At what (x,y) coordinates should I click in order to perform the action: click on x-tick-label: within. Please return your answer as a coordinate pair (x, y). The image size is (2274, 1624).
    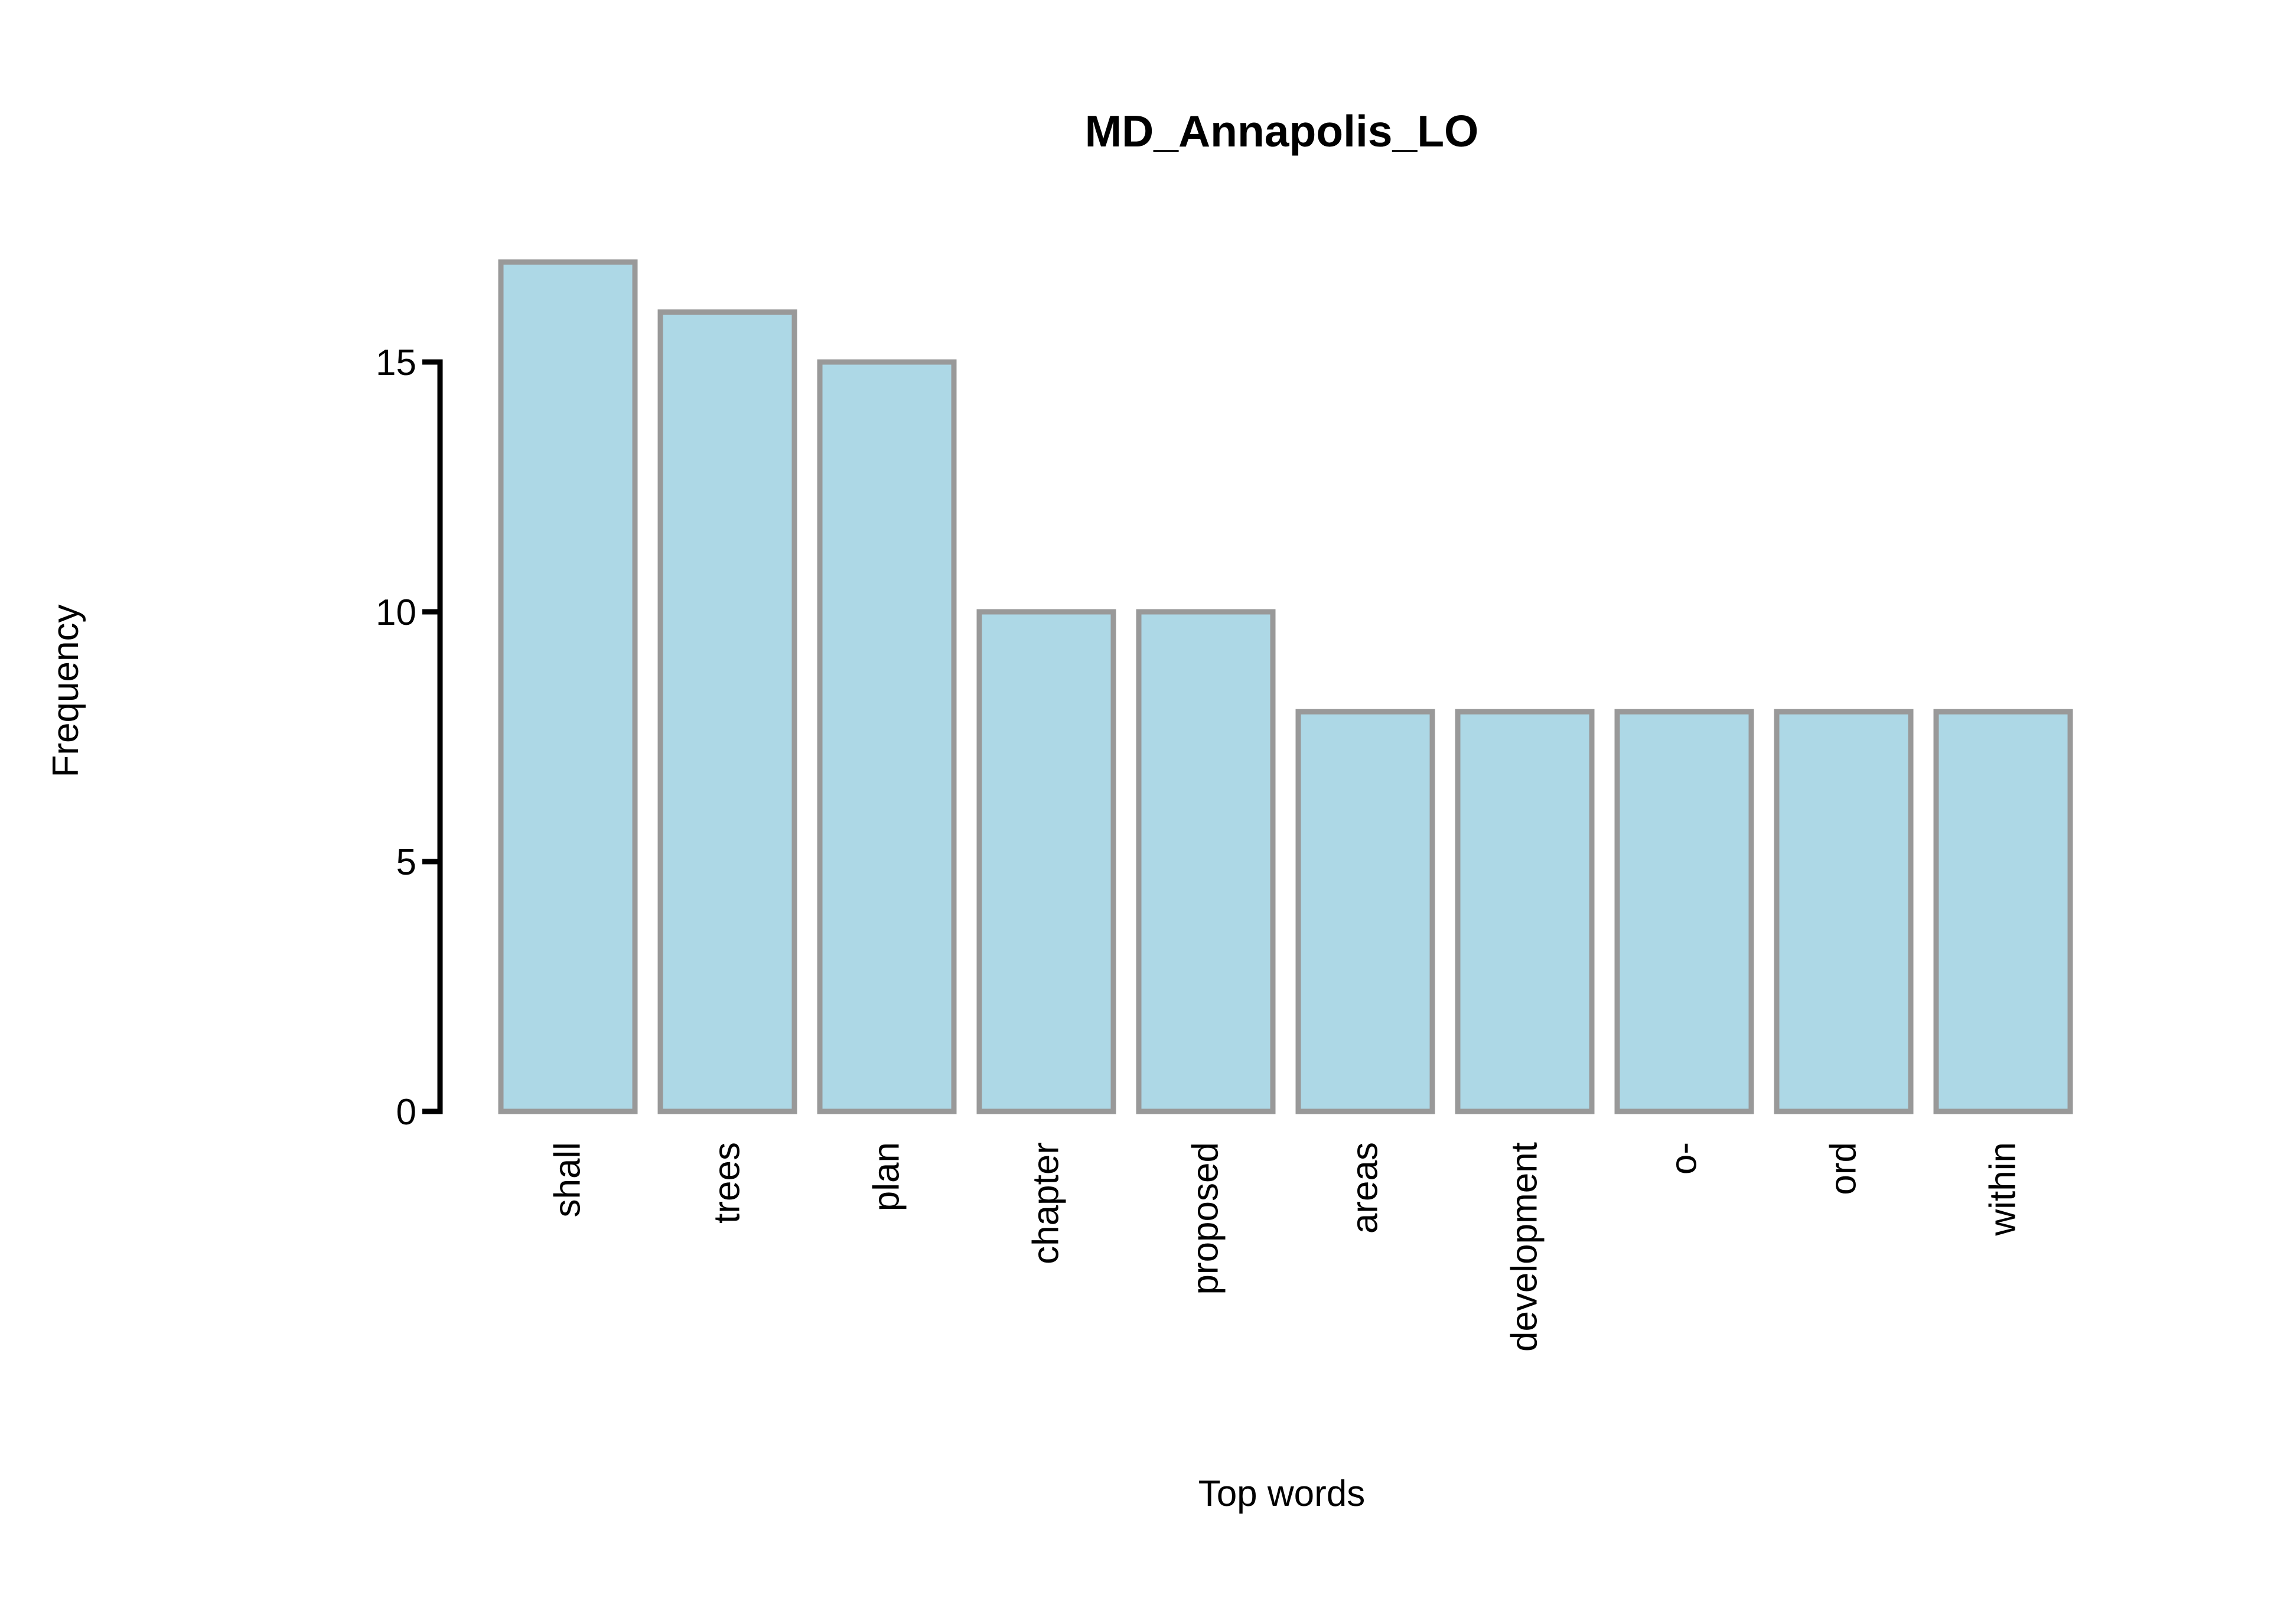
    Looking at the image, I should click on (2003, 1189).